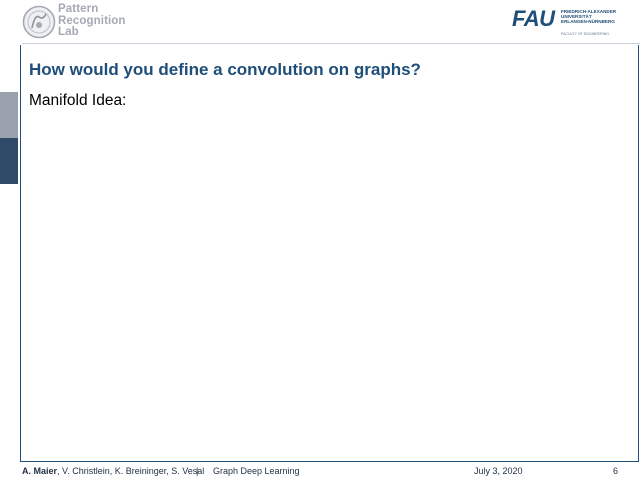 The width and height of the screenshot is (640, 480). Describe the element at coordinates (78, 100) in the screenshot. I see `slide-body-text: Manifold Idea:` at that location.